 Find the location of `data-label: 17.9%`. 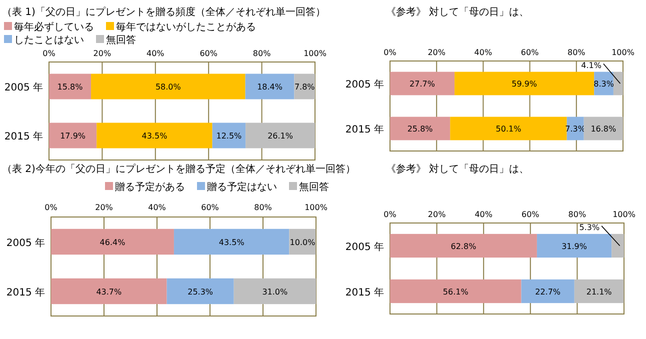

data-label: 17.9% is located at coordinates (73, 136).